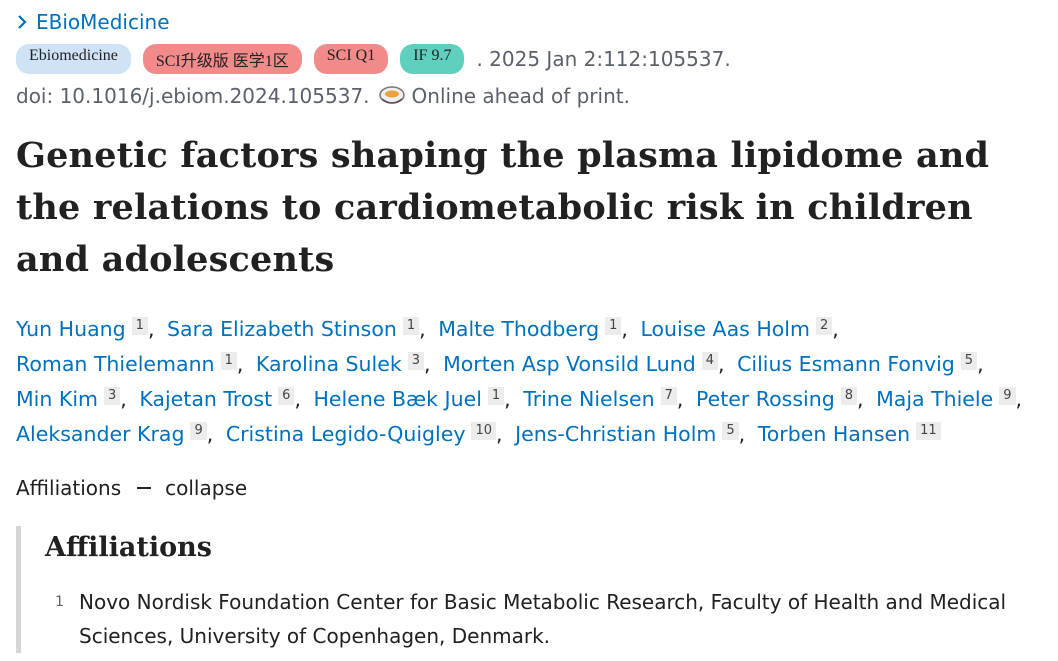  I want to click on toggle-icon, so click(144, 488).